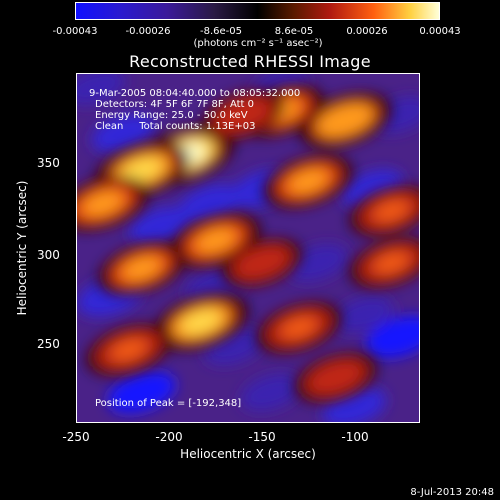 Image resolution: width=500 pixels, height=500 pixels. I want to click on colorbar-tick: 0.00026, so click(367, 31).